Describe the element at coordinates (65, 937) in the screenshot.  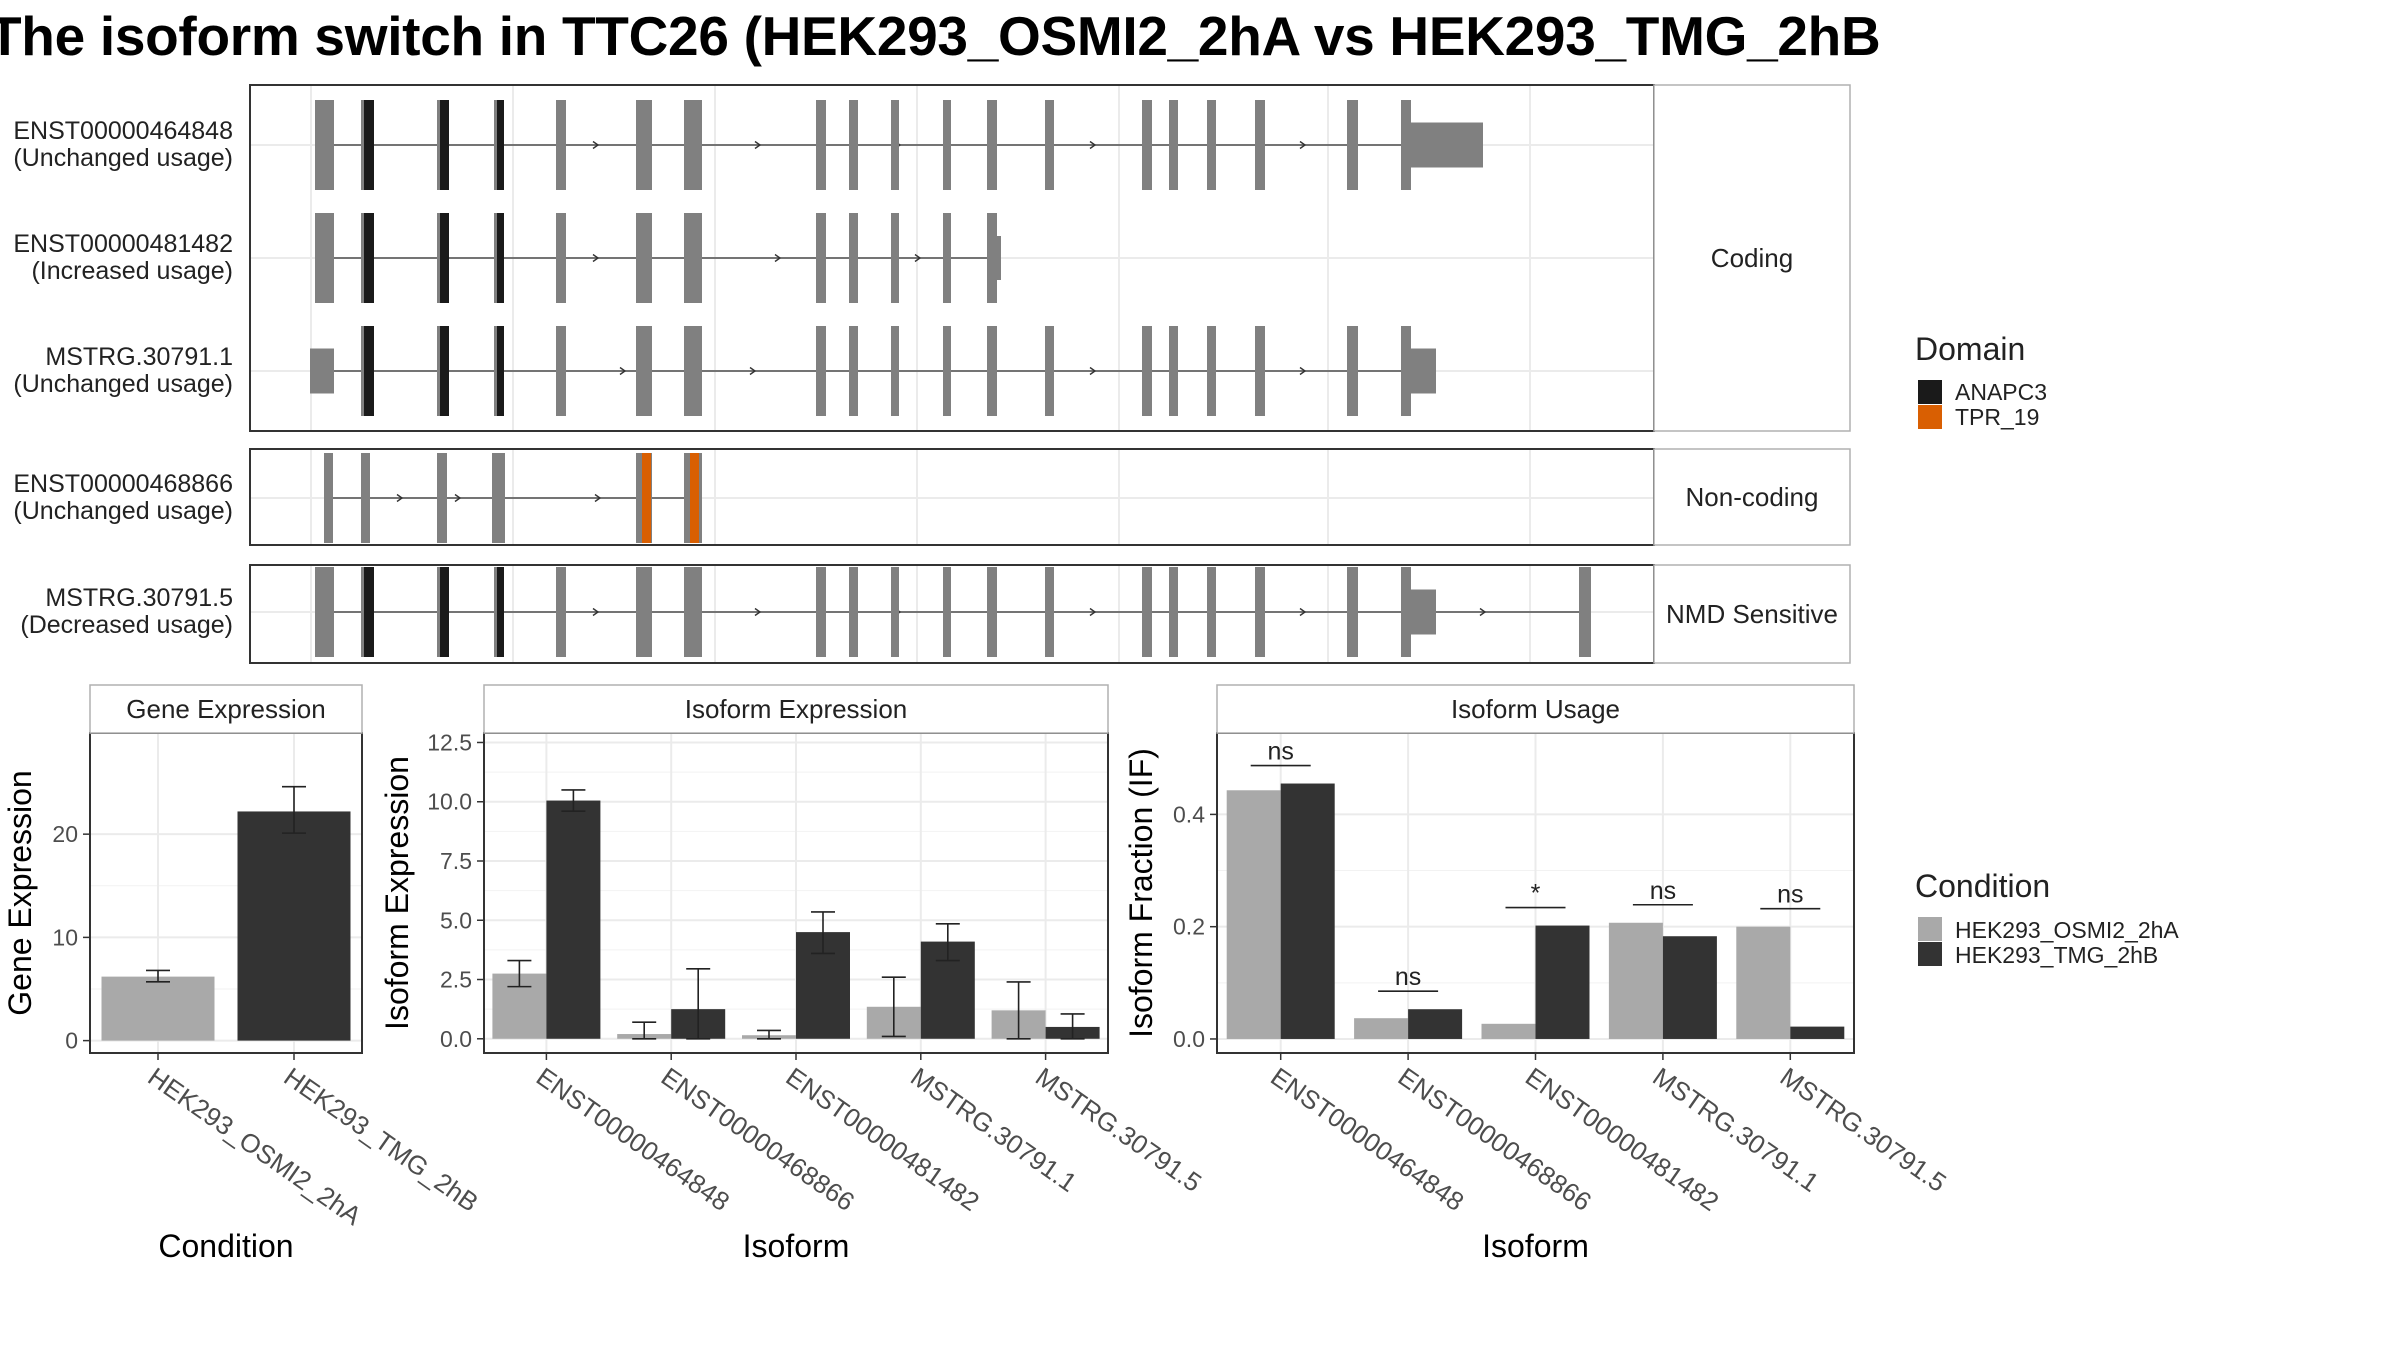
I see `y-tick-label: 10` at that location.